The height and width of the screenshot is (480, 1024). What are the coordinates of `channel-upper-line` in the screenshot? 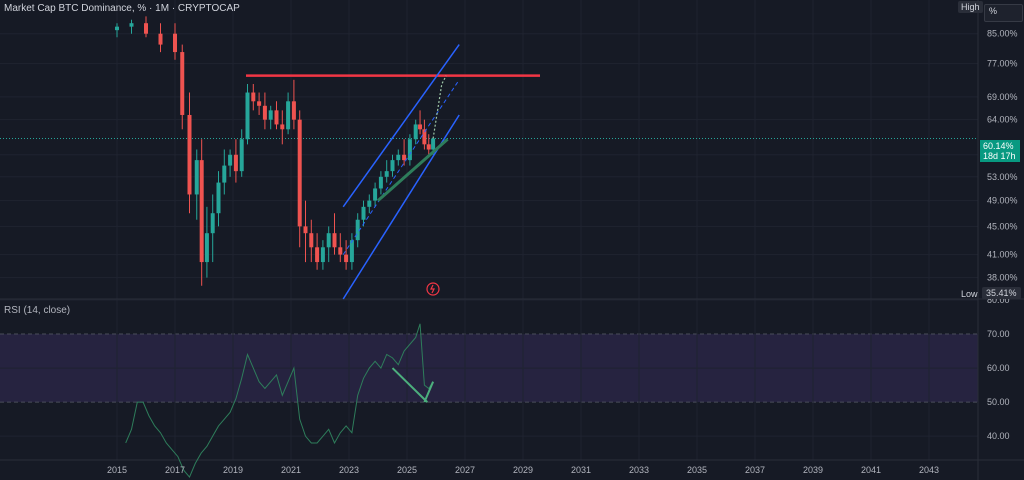 It's located at (401, 126).